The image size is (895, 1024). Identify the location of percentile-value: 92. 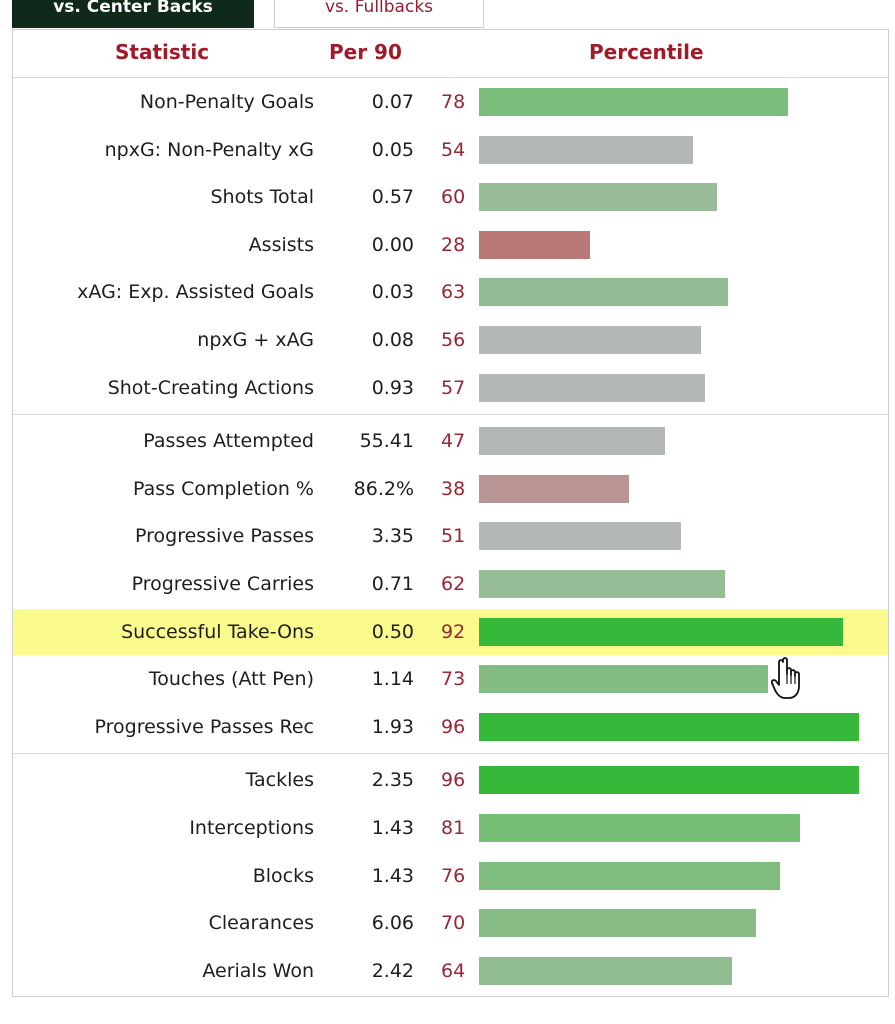
(453, 632).